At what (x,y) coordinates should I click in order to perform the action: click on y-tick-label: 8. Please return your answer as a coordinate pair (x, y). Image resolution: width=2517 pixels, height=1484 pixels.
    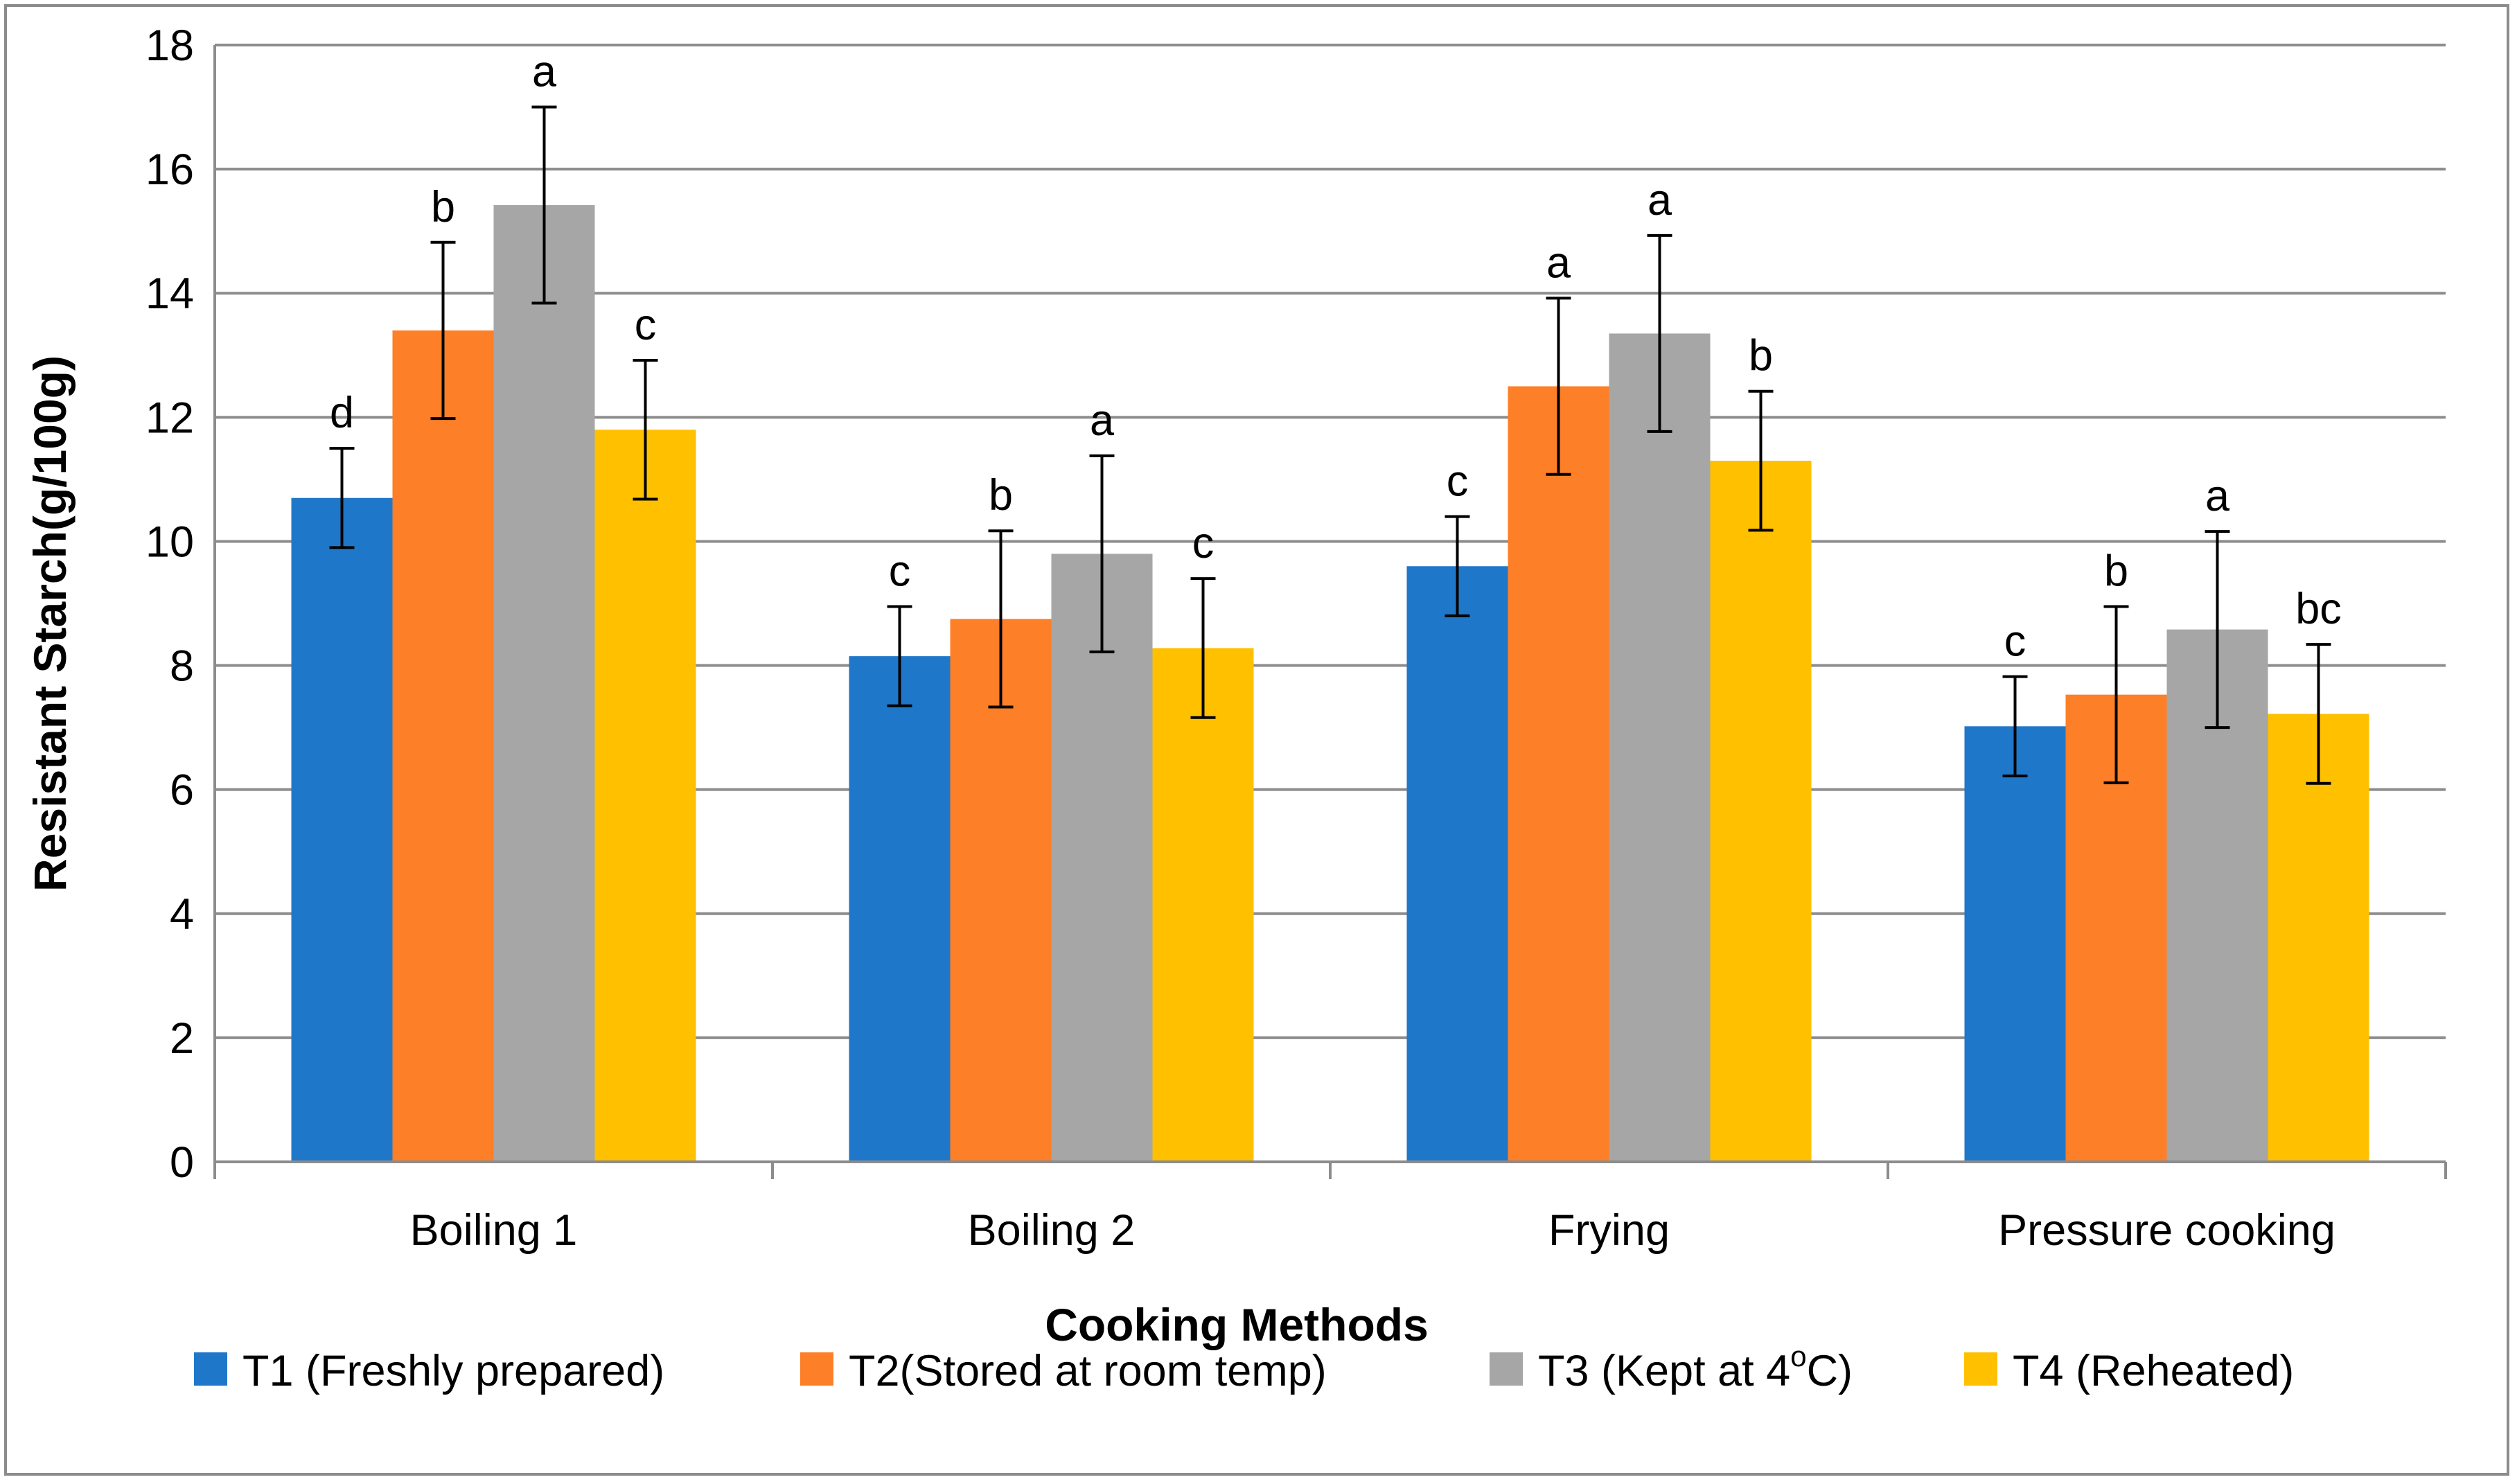
    Looking at the image, I should click on (182, 666).